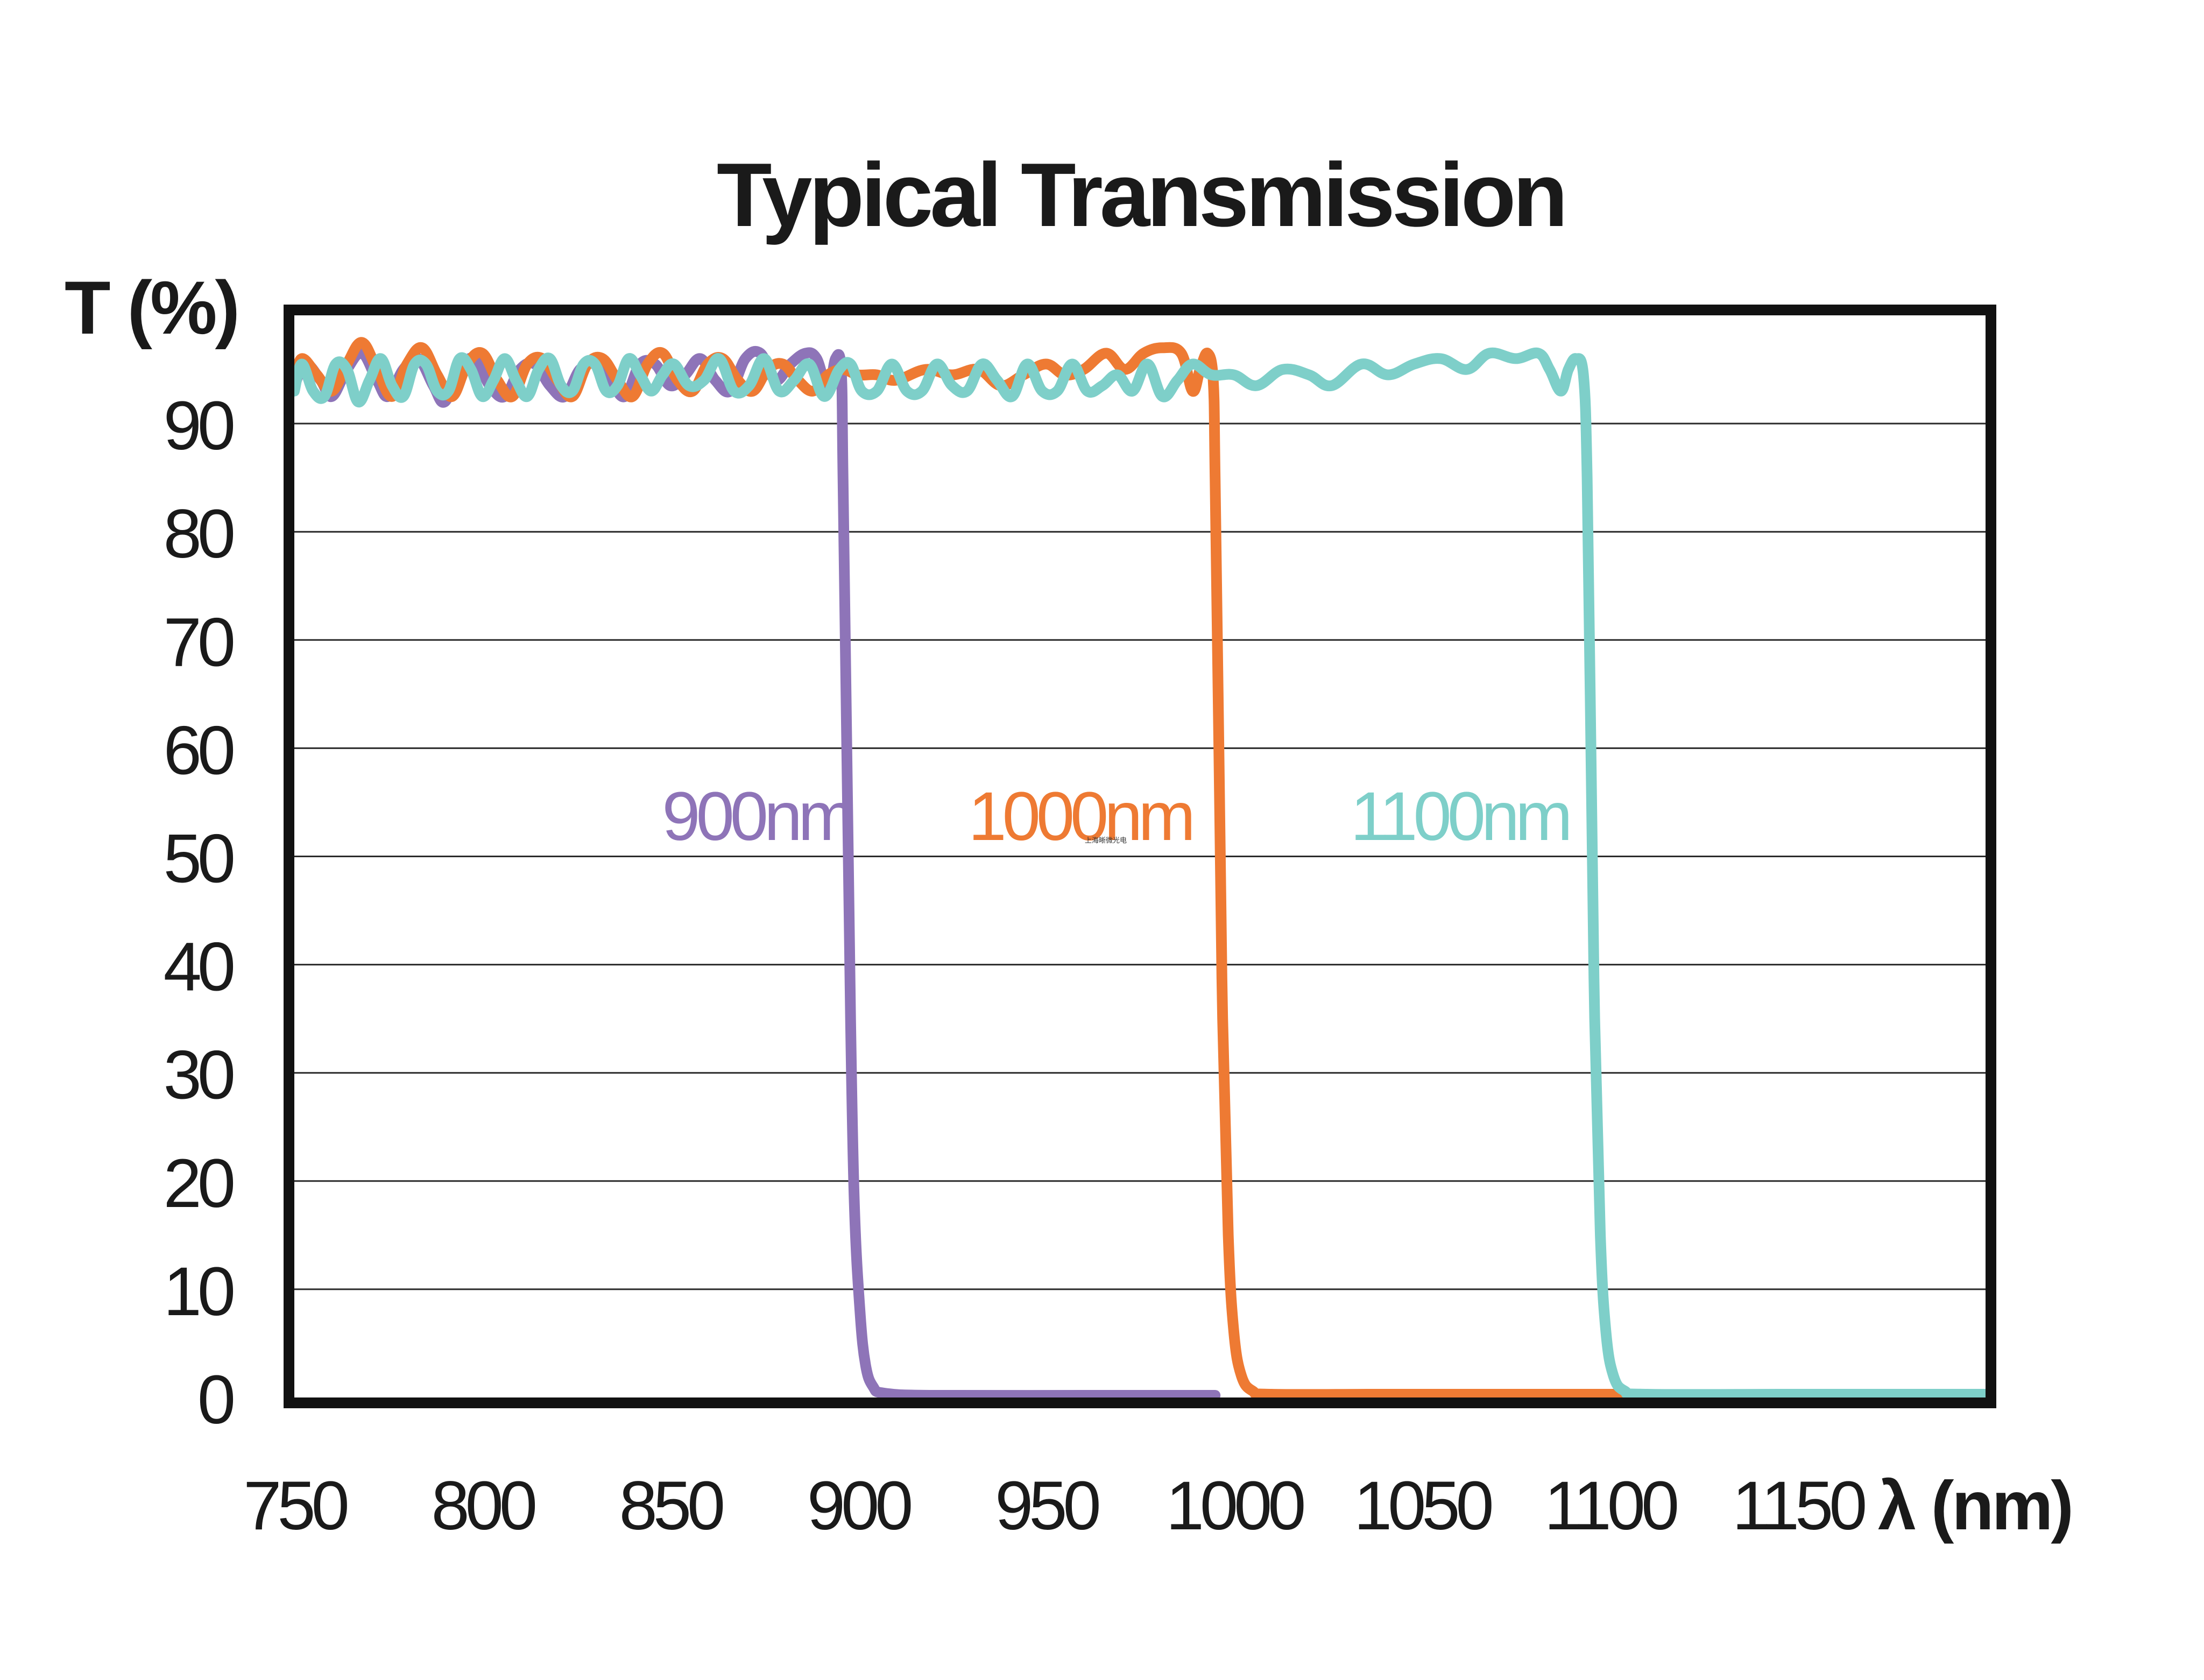 This screenshot has height=1680, width=2204. What do you see at coordinates (199, 859) in the screenshot?
I see `y-tick-label: 50` at bounding box center [199, 859].